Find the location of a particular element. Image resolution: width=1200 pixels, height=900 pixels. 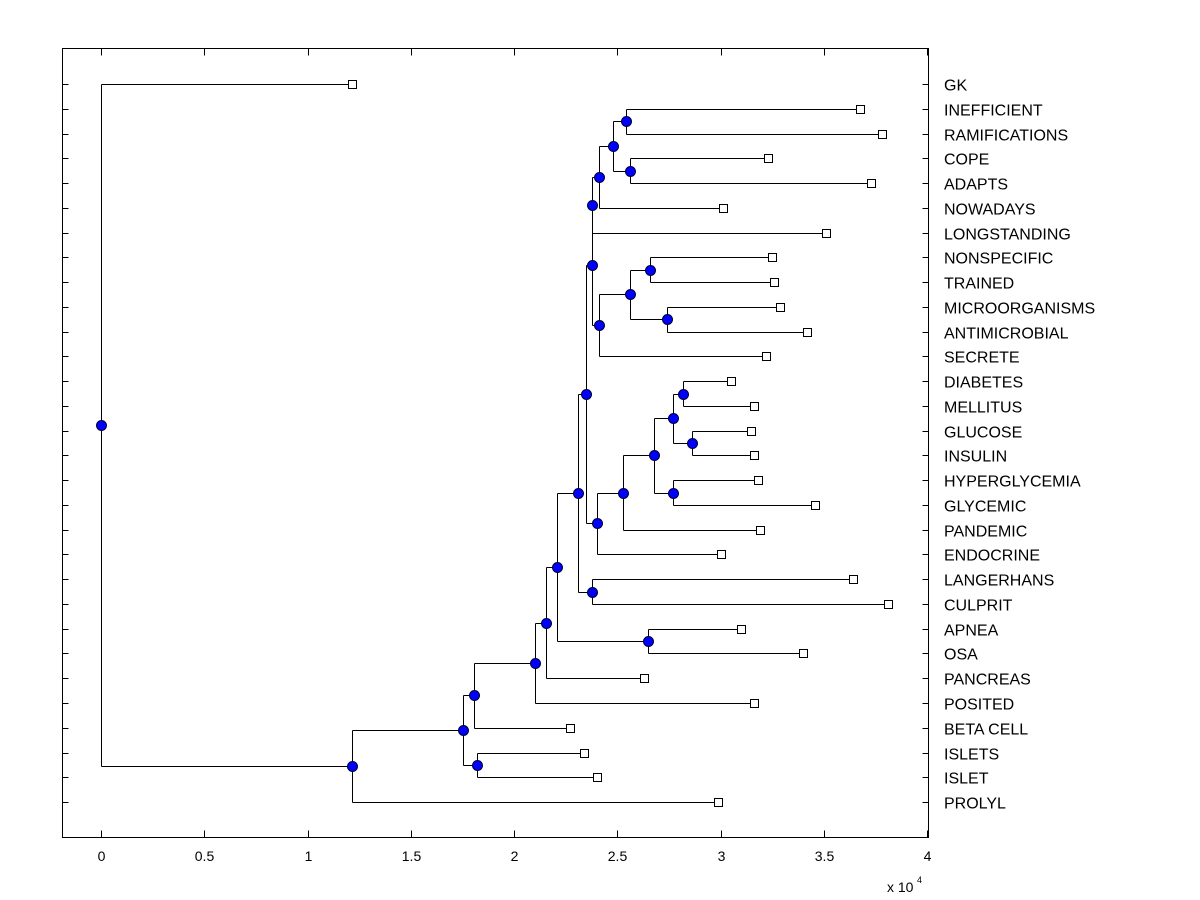

leaf-label: ANTIMICROBIAL is located at coordinates (1006, 334).